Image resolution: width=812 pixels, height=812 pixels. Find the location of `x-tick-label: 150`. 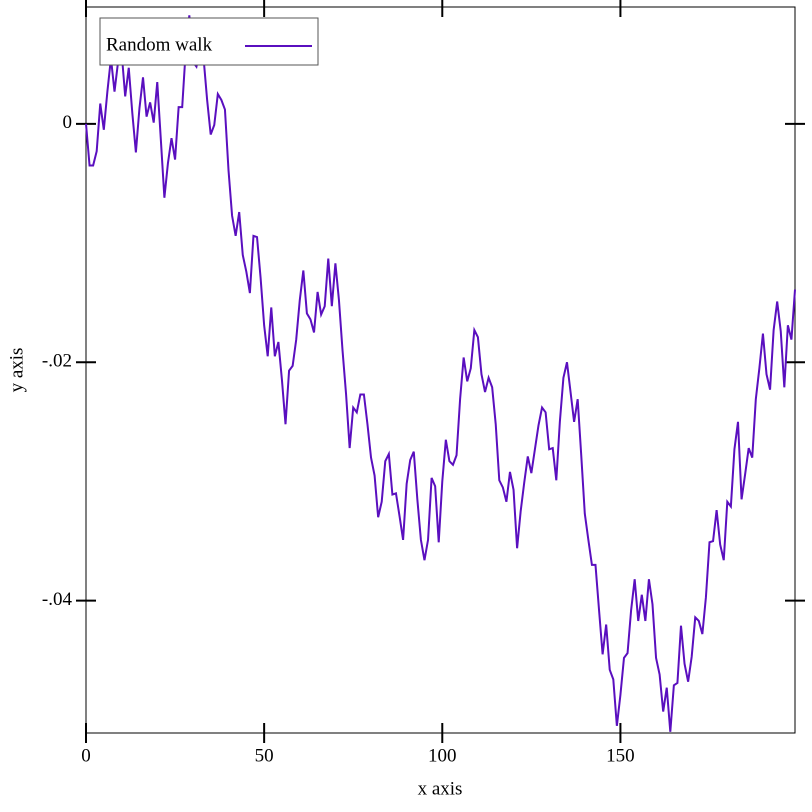

x-tick-label: 150 is located at coordinates (620, 755).